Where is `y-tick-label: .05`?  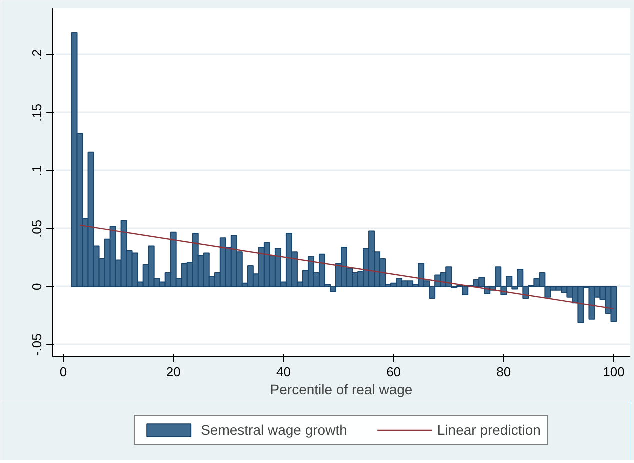 y-tick-label: .05 is located at coordinates (37, 229).